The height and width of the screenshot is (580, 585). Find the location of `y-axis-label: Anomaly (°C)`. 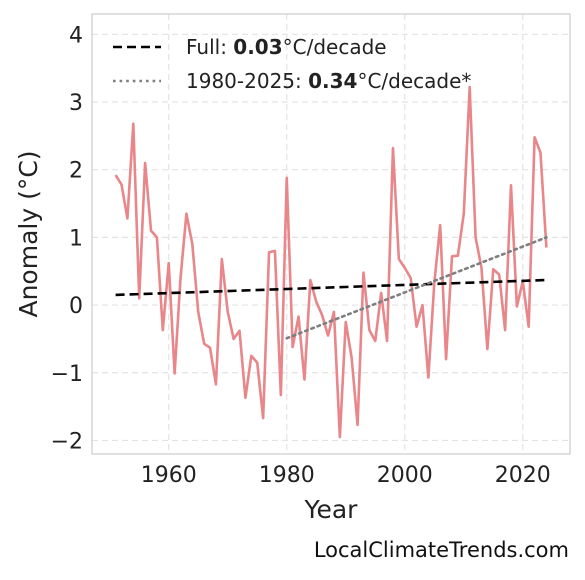

y-axis-label: Anomaly (°C) is located at coordinates (28, 233).